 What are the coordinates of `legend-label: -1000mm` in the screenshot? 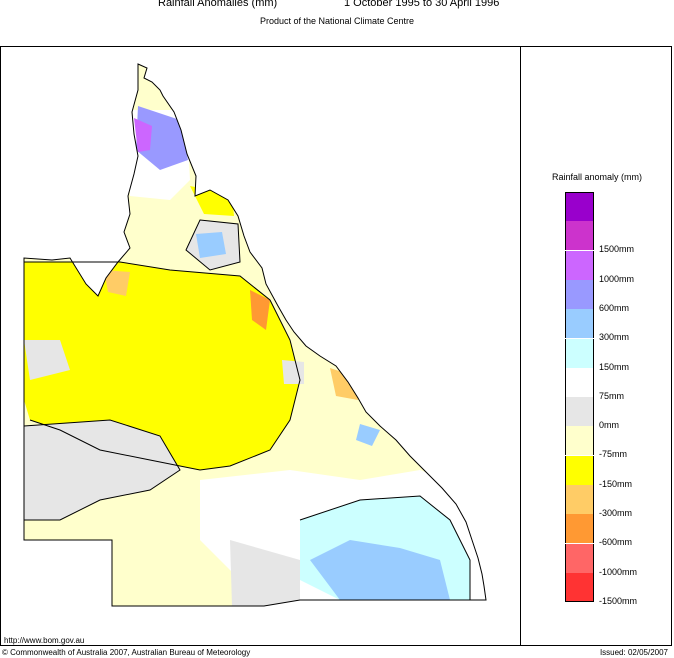 It's located at (618, 571).